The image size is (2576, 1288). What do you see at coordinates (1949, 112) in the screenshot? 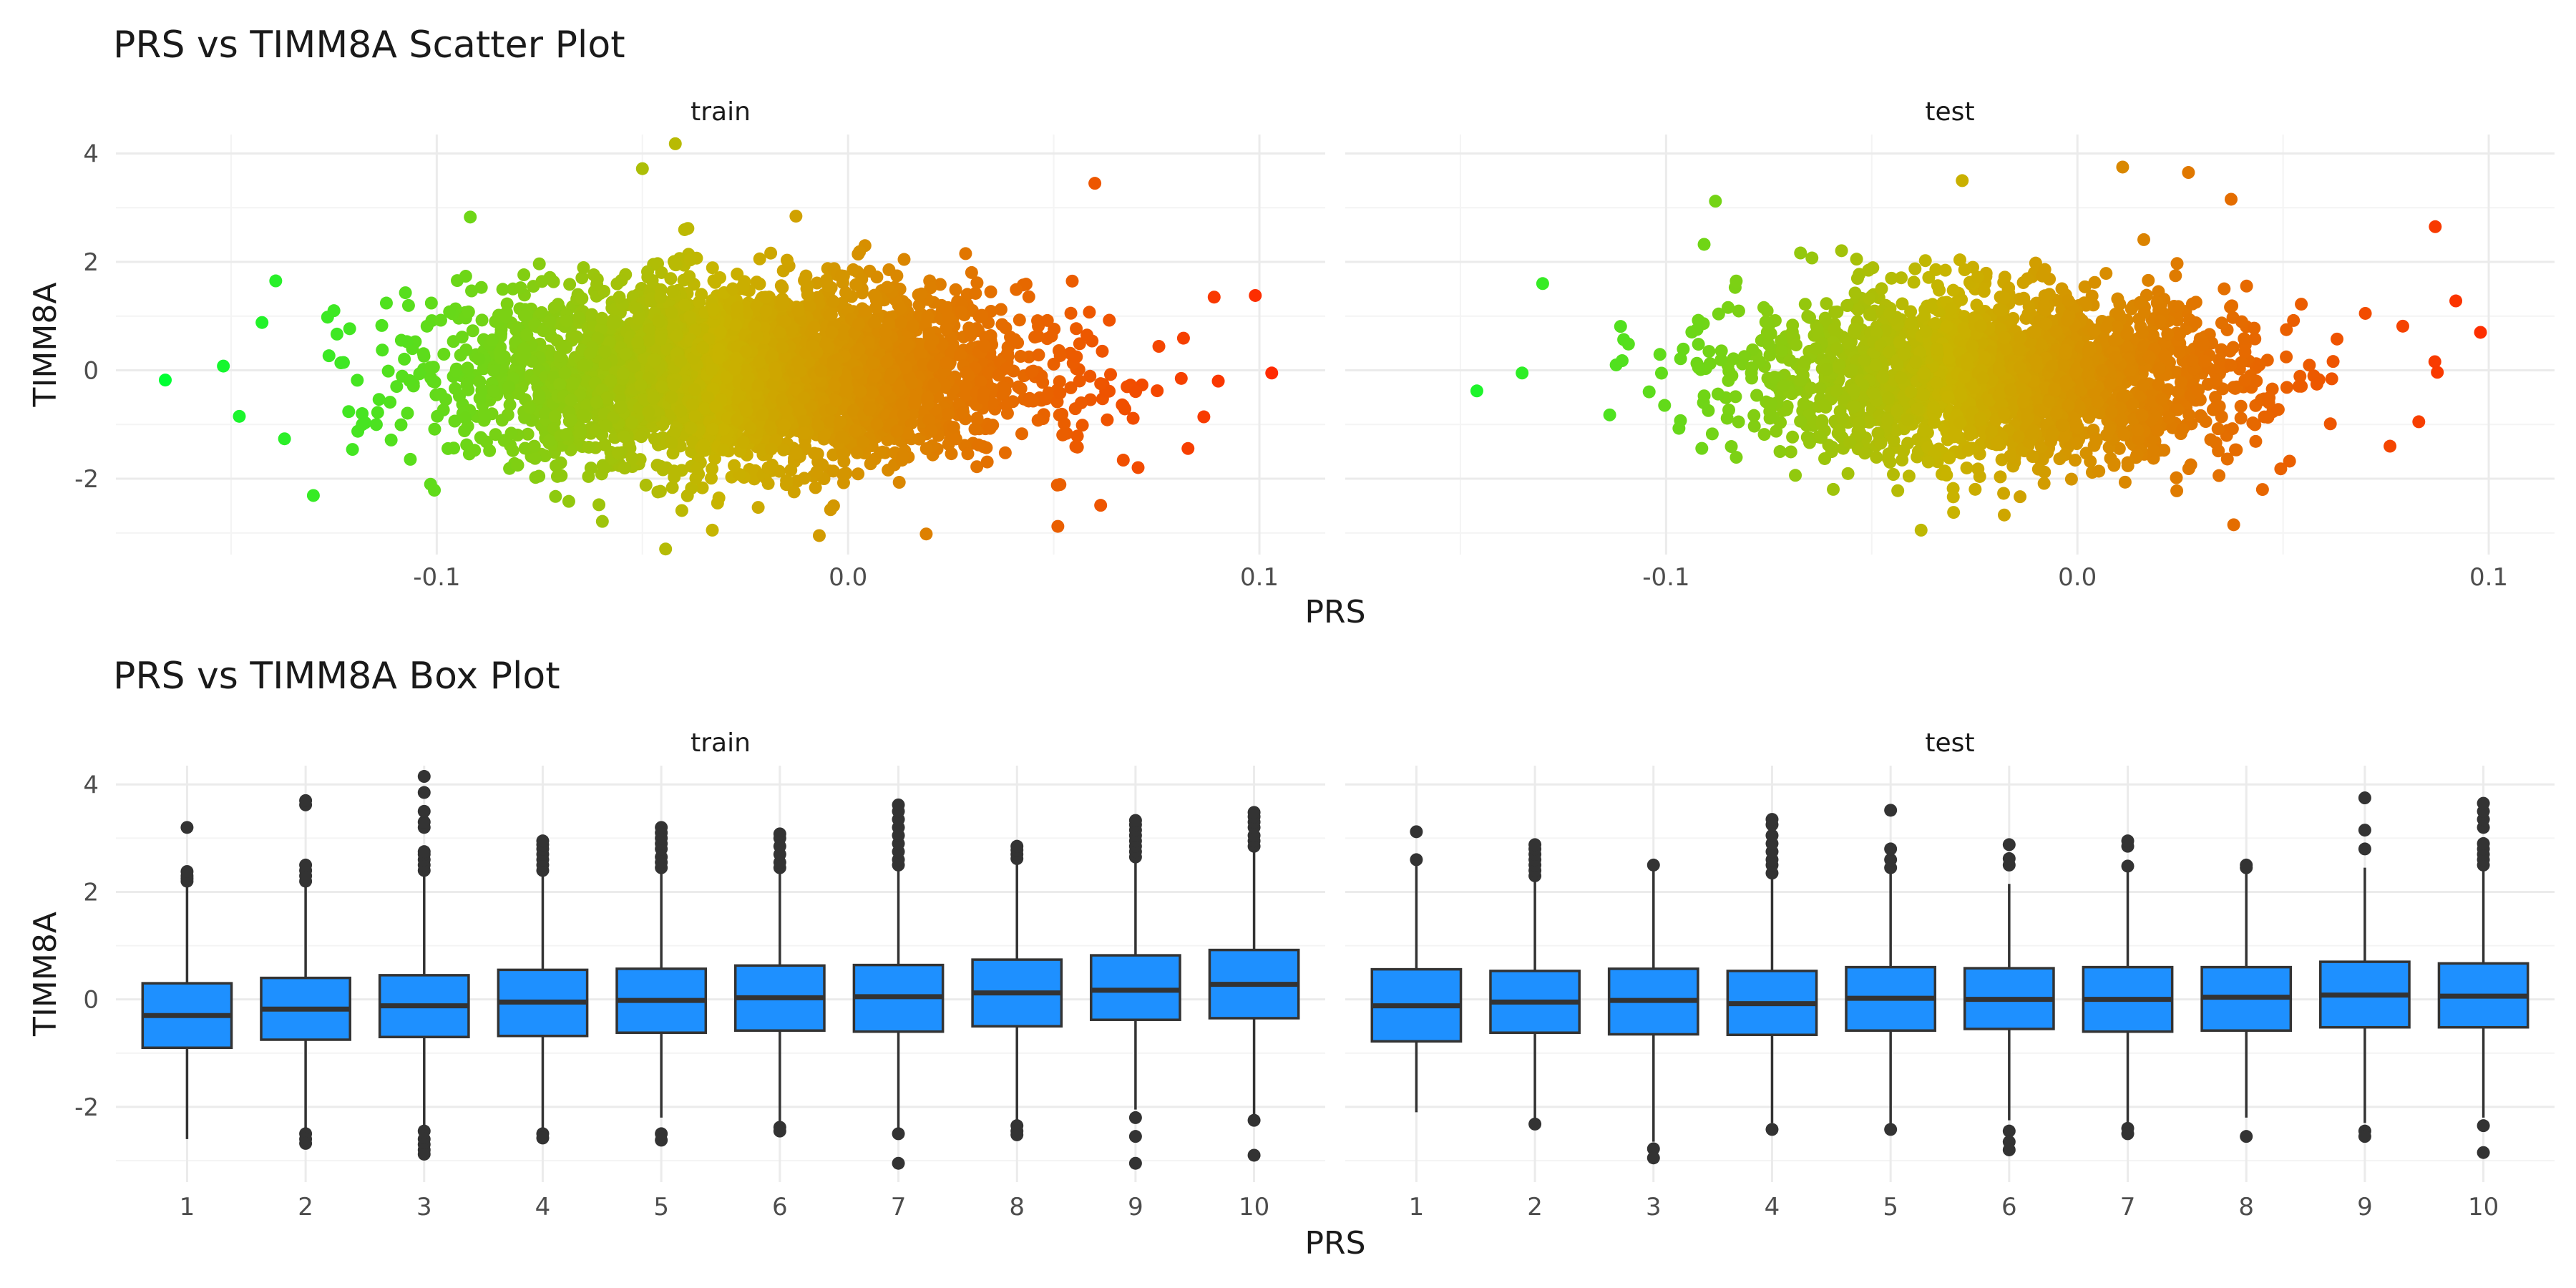
I see `facet-label-test: test` at bounding box center [1949, 112].